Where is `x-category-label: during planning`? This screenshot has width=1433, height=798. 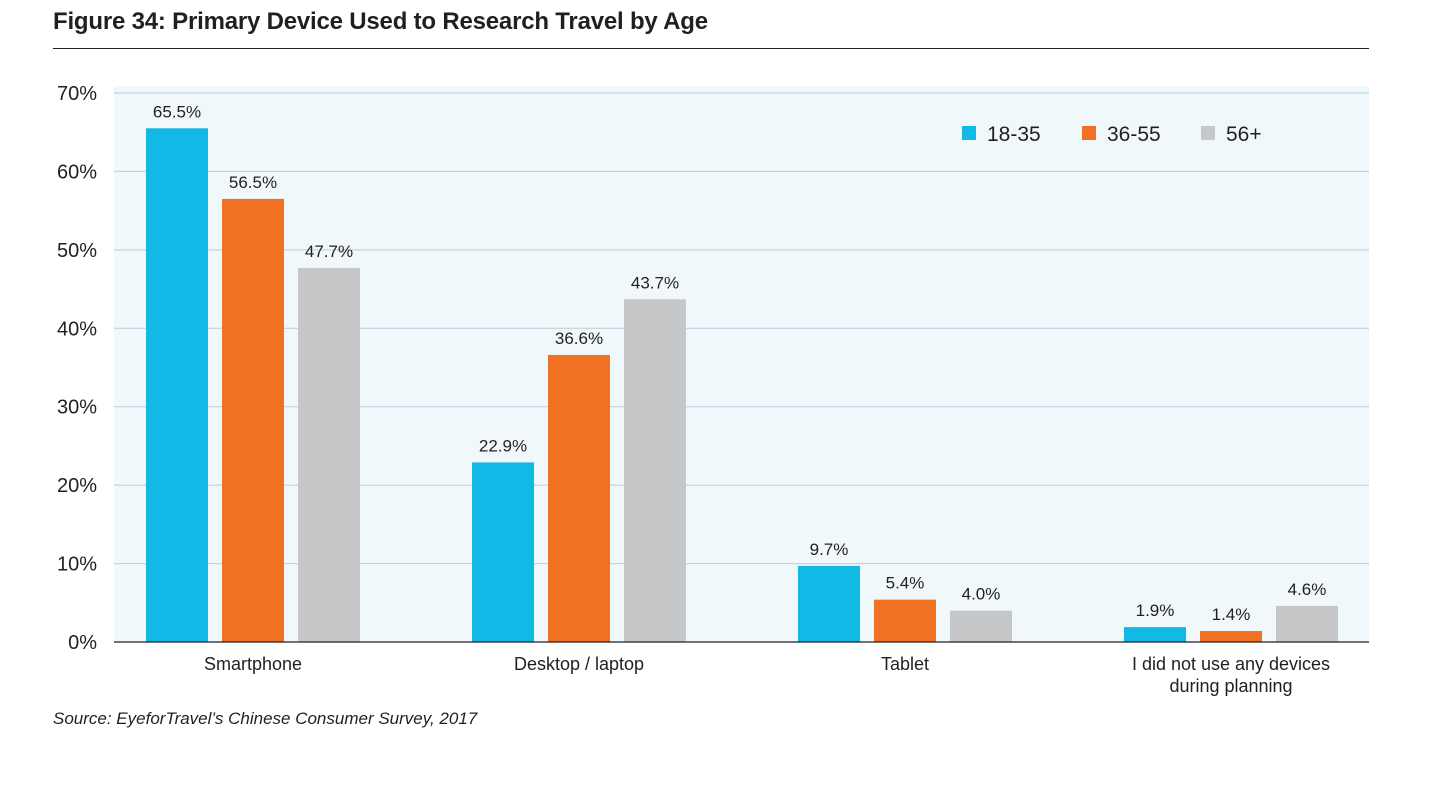
x-category-label: during planning is located at coordinates (1230, 686).